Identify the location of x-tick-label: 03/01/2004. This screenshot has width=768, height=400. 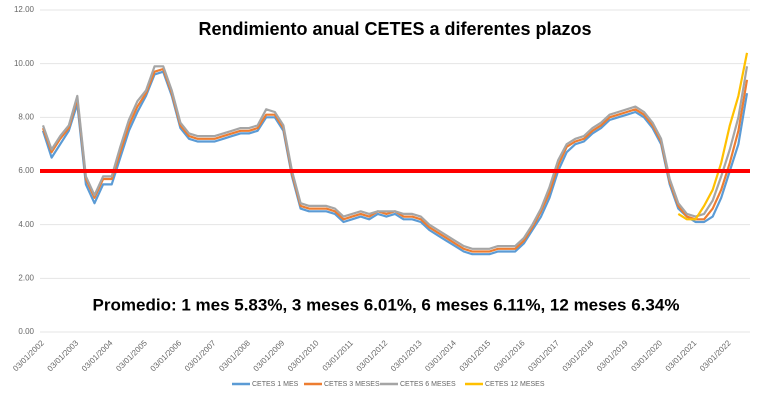
(97, 355).